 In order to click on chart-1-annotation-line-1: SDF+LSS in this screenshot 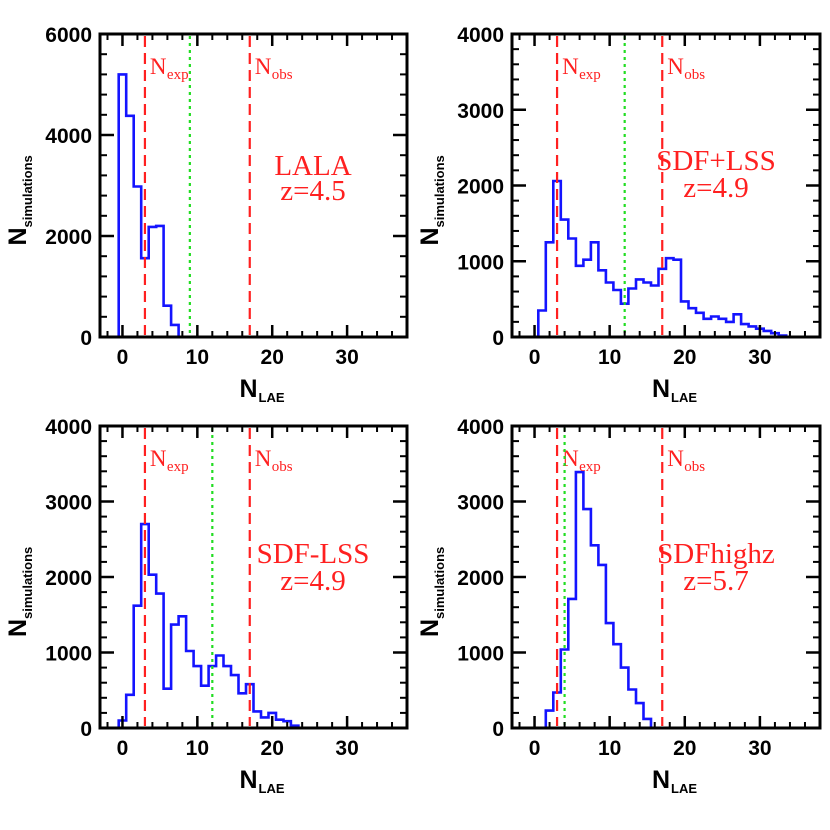, I will do `click(716, 161)`.